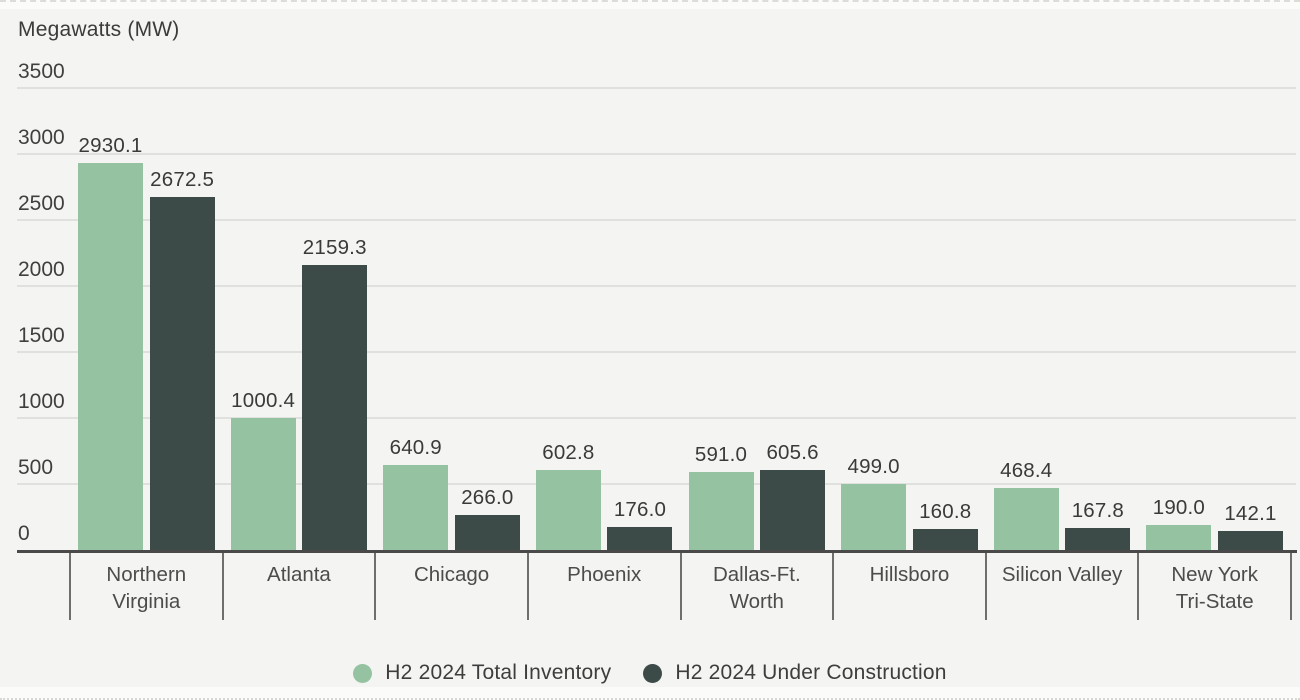  Describe the element at coordinates (1250, 514) in the screenshot. I see `value-label-construction-8: 142.1` at that location.